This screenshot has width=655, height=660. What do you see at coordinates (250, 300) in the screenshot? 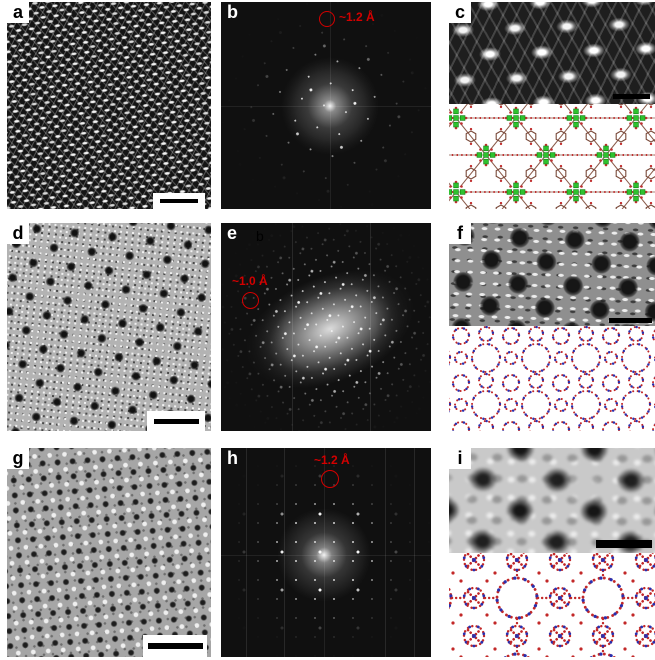
I see `resolution-circle-e` at bounding box center [250, 300].